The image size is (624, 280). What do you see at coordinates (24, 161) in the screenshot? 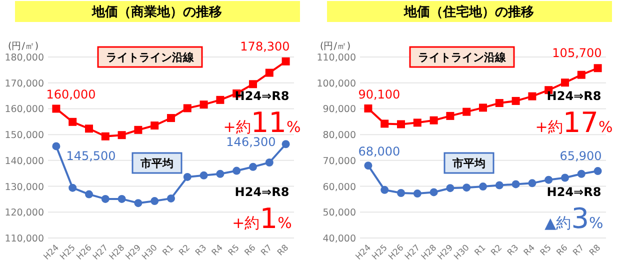
I see `y-tick-label: 140,000` at bounding box center [24, 161].